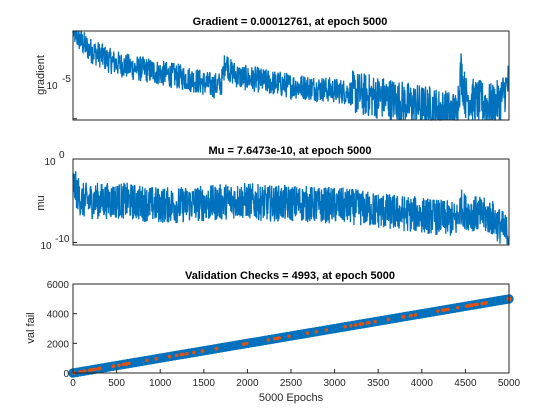 The image size is (560, 420). I want to click on validation-xtick-label: 1500, so click(204, 383).